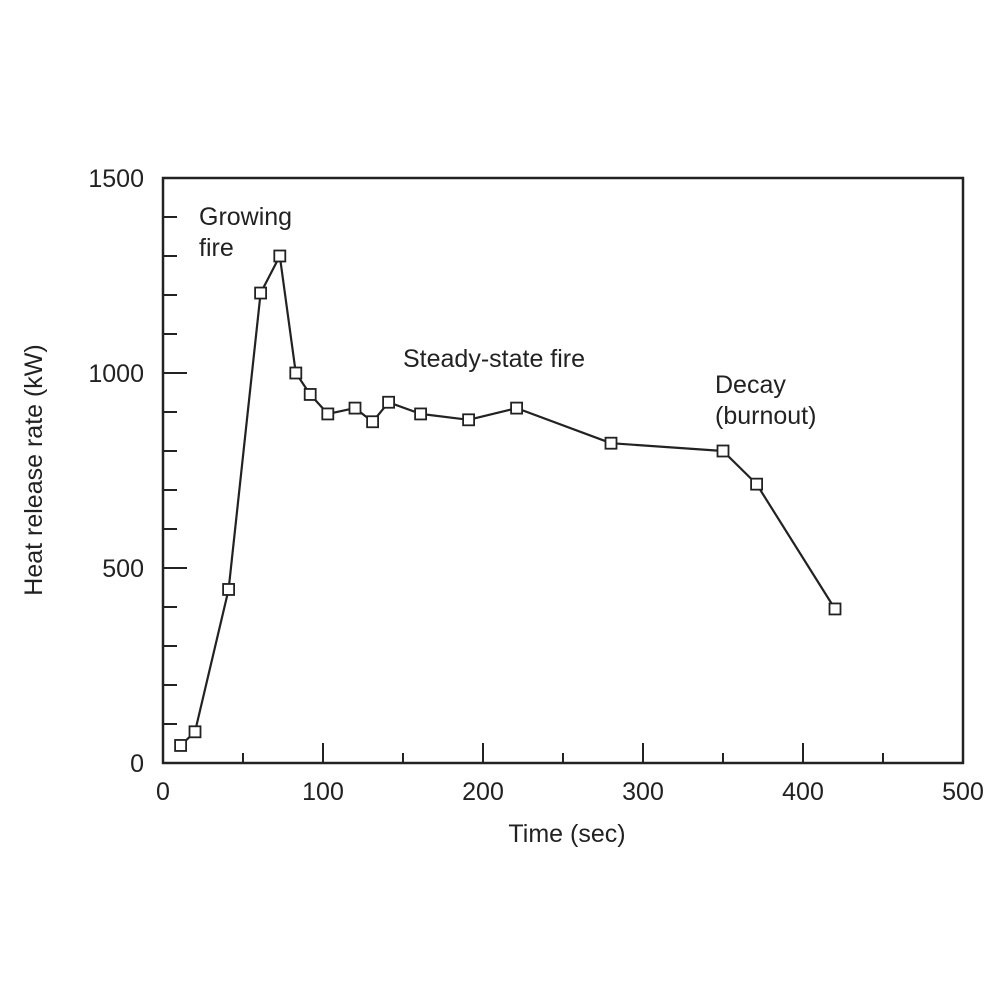 The height and width of the screenshot is (1000, 1000). Describe the element at coordinates (123, 569) in the screenshot. I see `y-tick-label: 500` at that location.